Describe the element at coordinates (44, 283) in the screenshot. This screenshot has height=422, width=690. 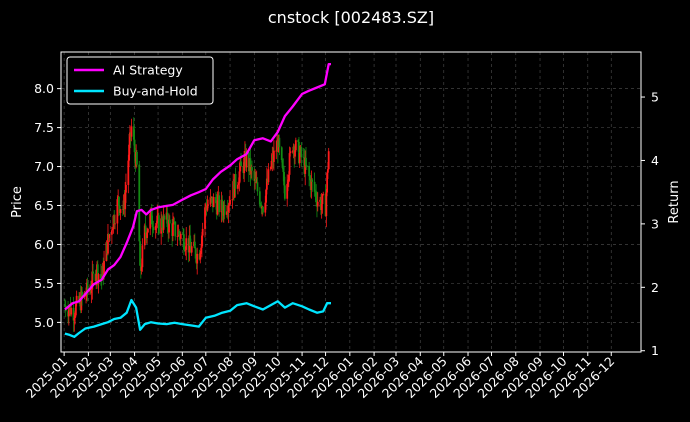
I see `y-left-tick-label: 5.5` at that location.